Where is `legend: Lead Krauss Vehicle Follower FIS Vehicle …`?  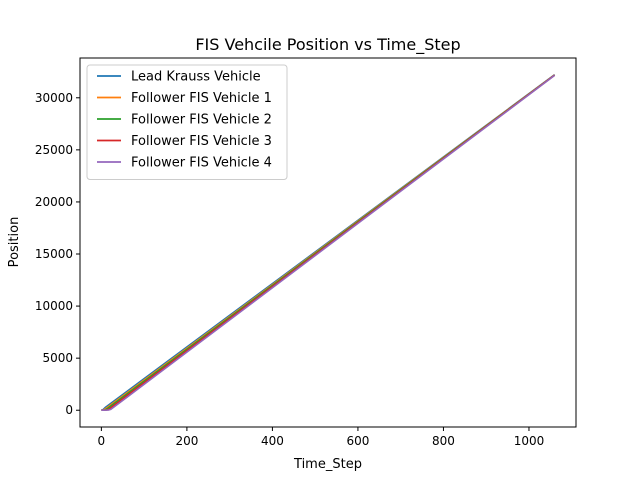 legend: Lead Krauss Vehicle Follower FIS Vehicle … is located at coordinates (187, 122).